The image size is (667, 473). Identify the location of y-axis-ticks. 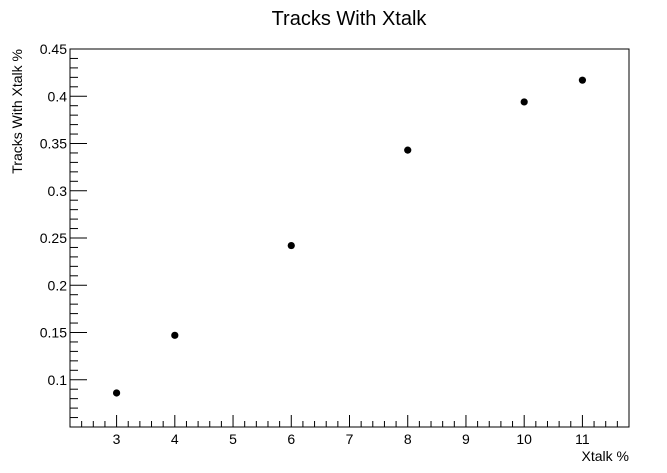
(78, 233).